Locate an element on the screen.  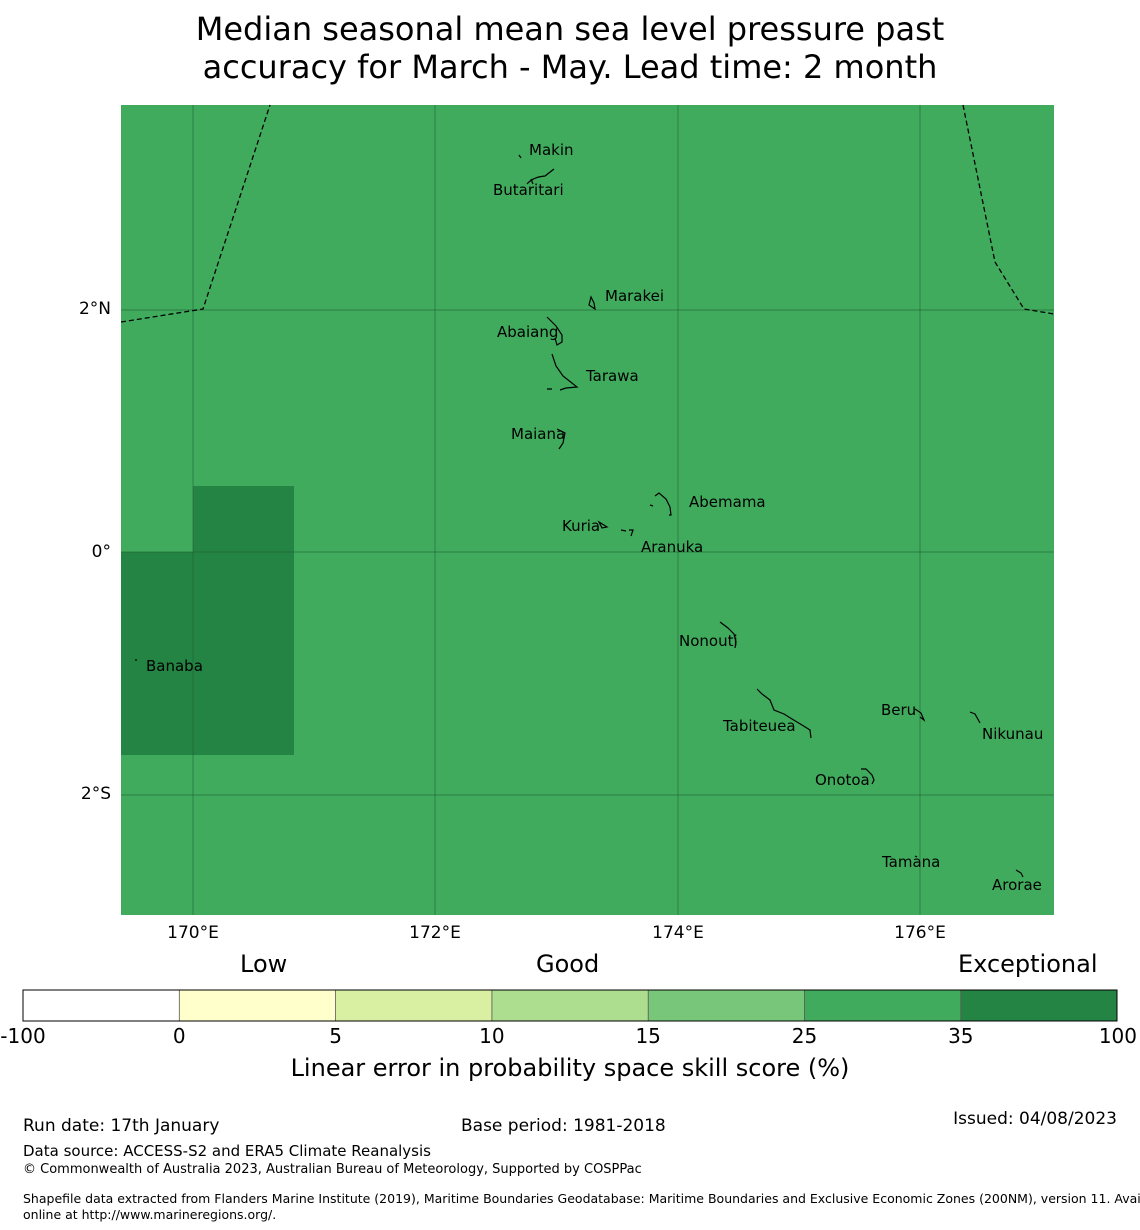
issued-date: Issued: 04/08/2023 is located at coordinates (1035, 1119).